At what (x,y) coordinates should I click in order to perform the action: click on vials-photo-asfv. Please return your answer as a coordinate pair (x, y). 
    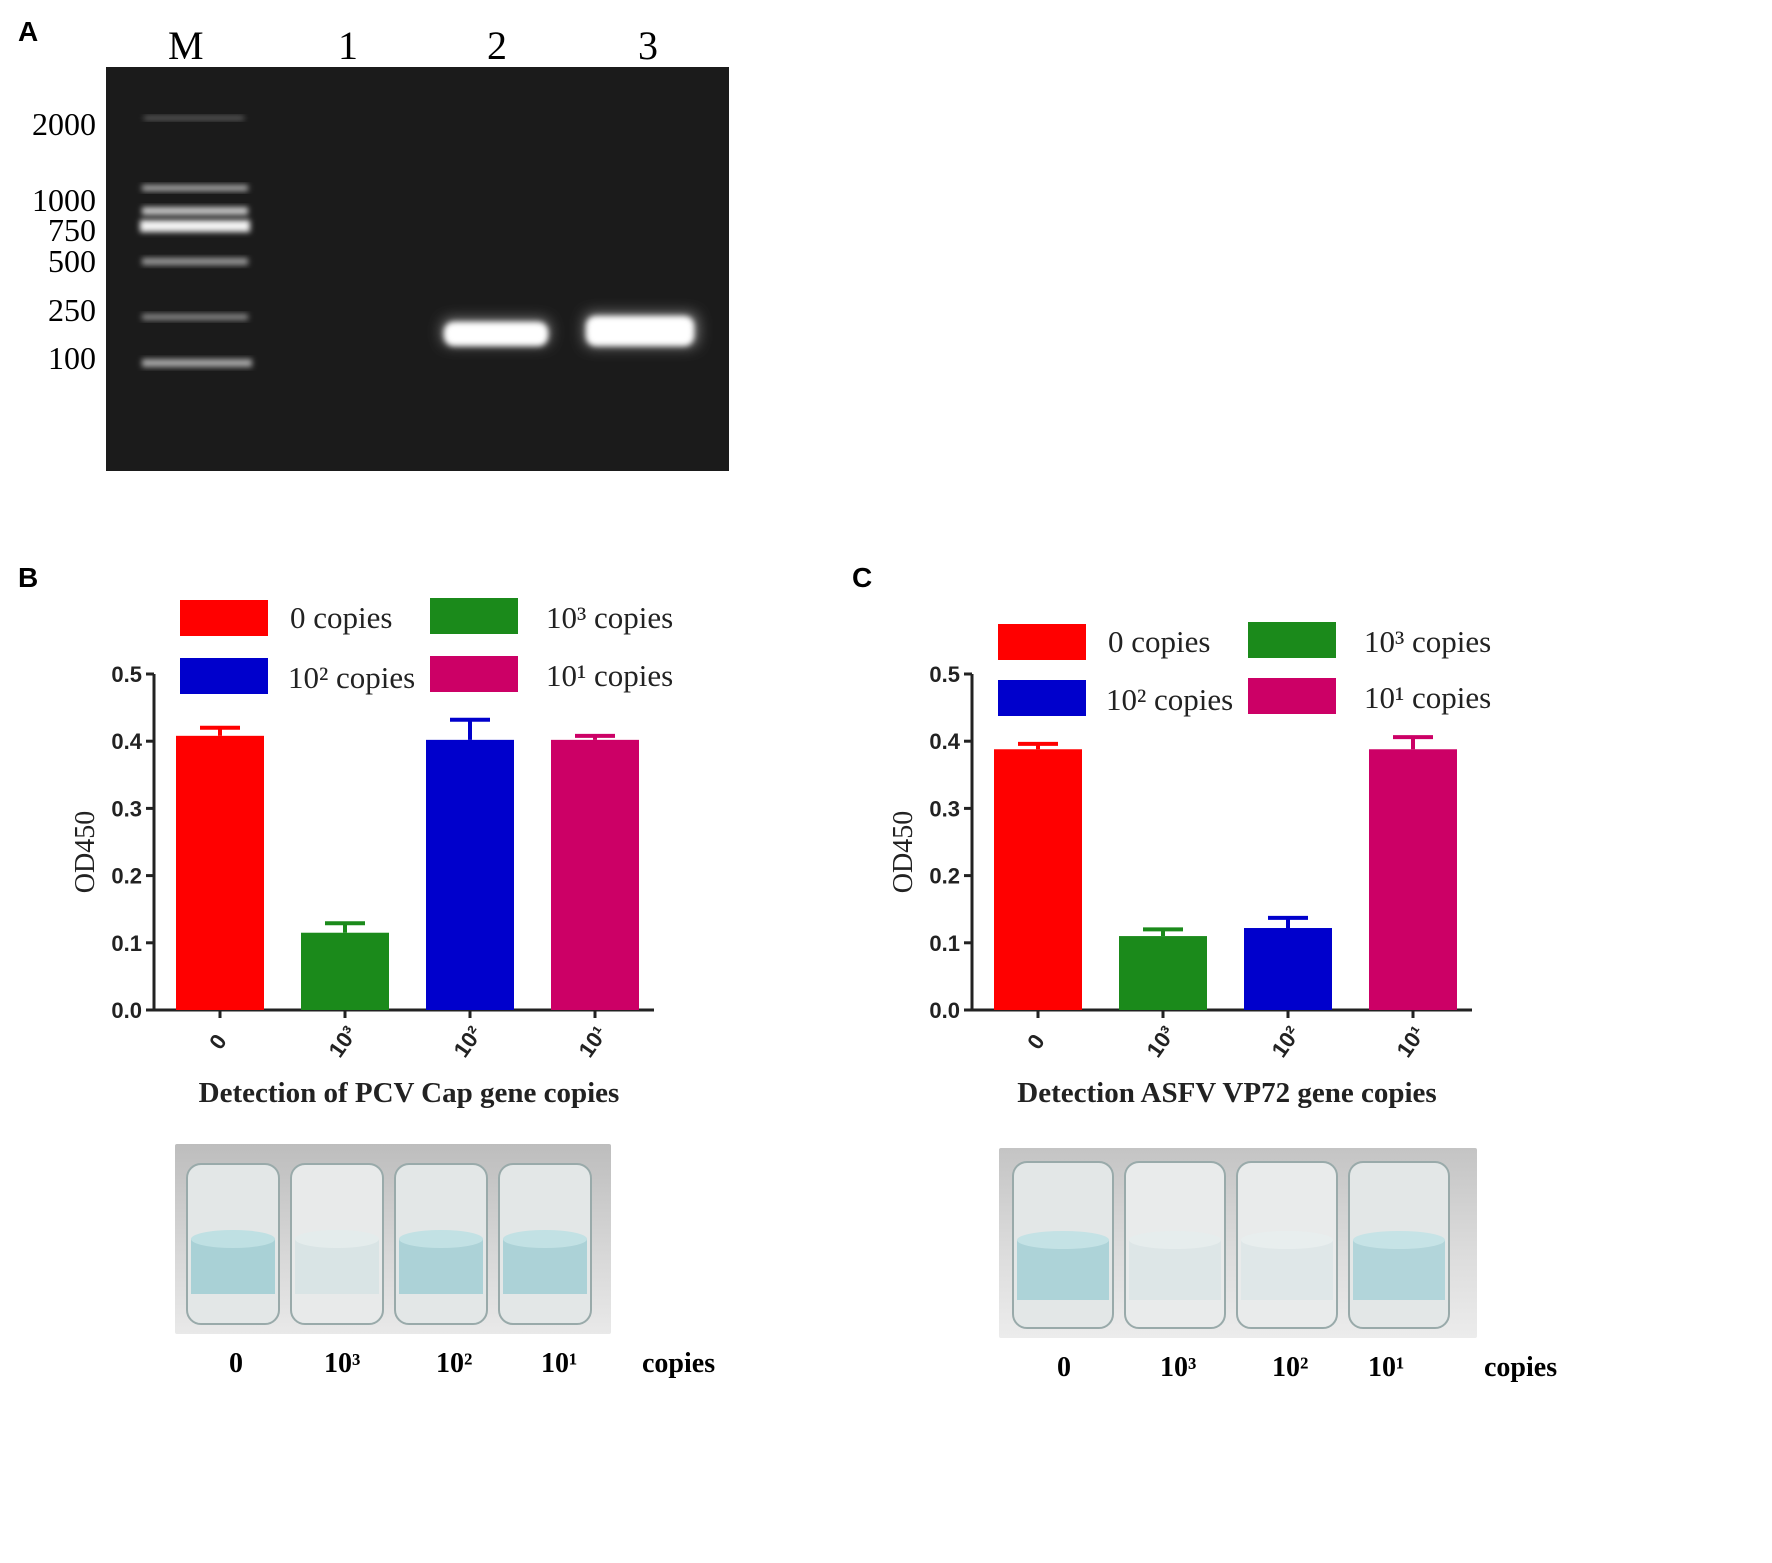
    Looking at the image, I should click on (1238, 1243).